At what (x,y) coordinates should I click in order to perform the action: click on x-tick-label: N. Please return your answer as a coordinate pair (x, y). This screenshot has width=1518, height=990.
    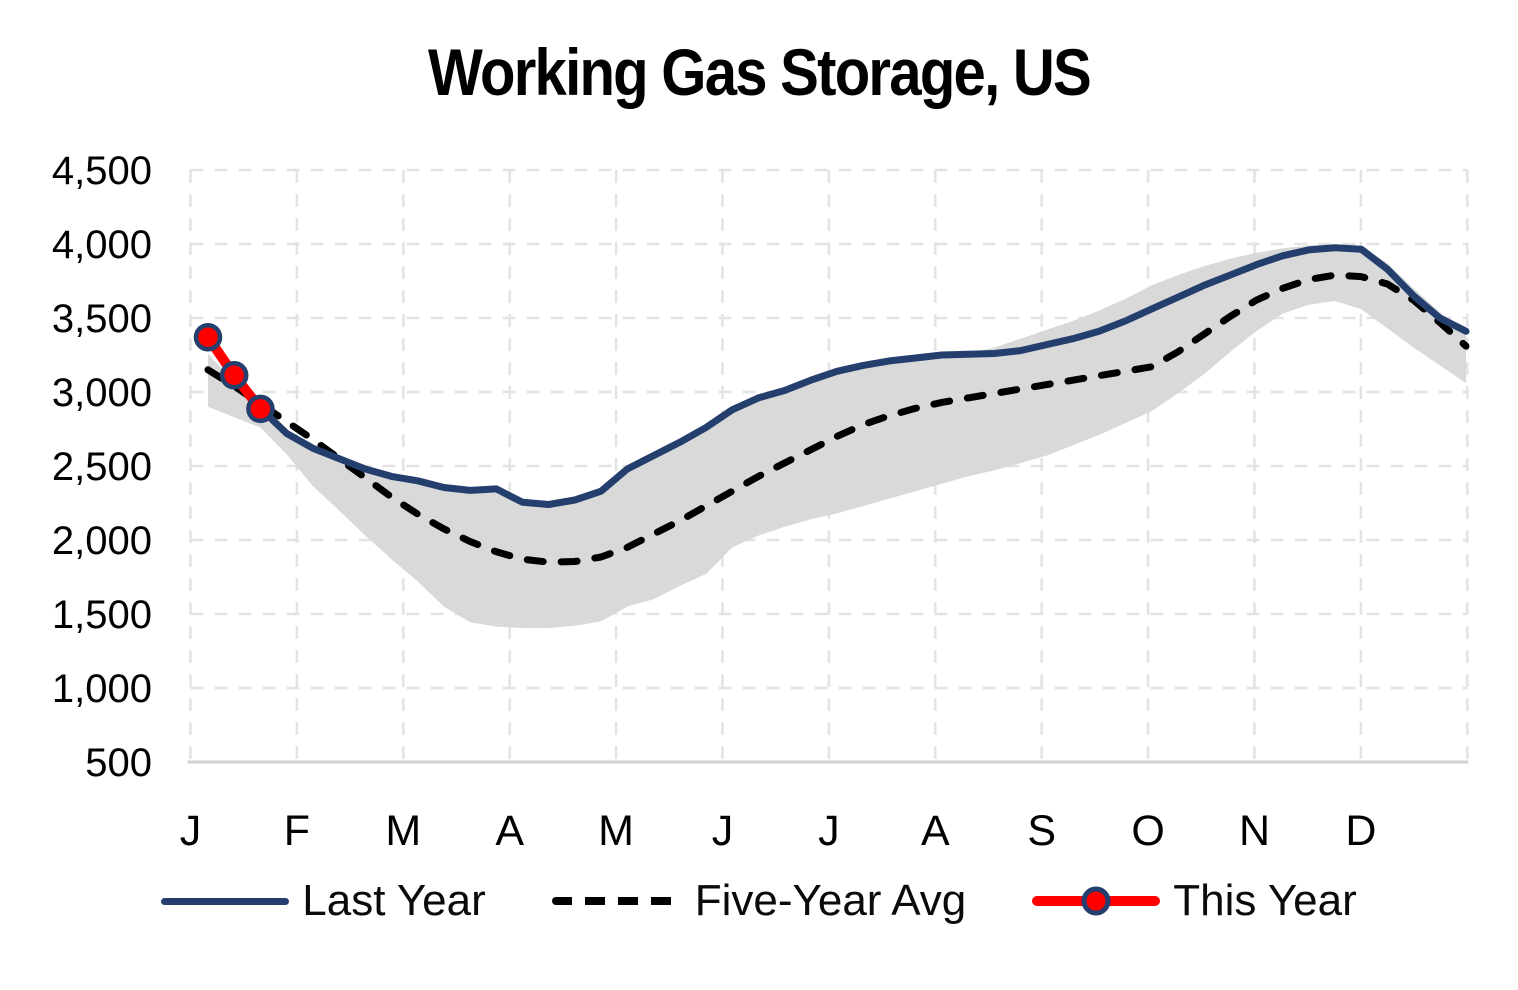
    Looking at the image, I should click on (1254, 831).